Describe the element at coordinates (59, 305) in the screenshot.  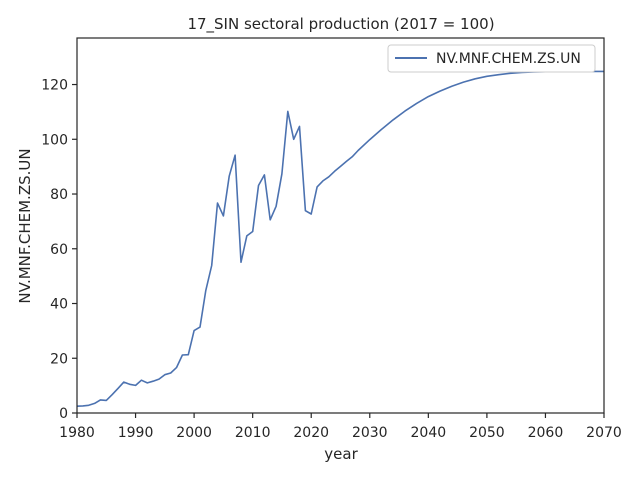
I see `y-tick-label: 40` at that location.